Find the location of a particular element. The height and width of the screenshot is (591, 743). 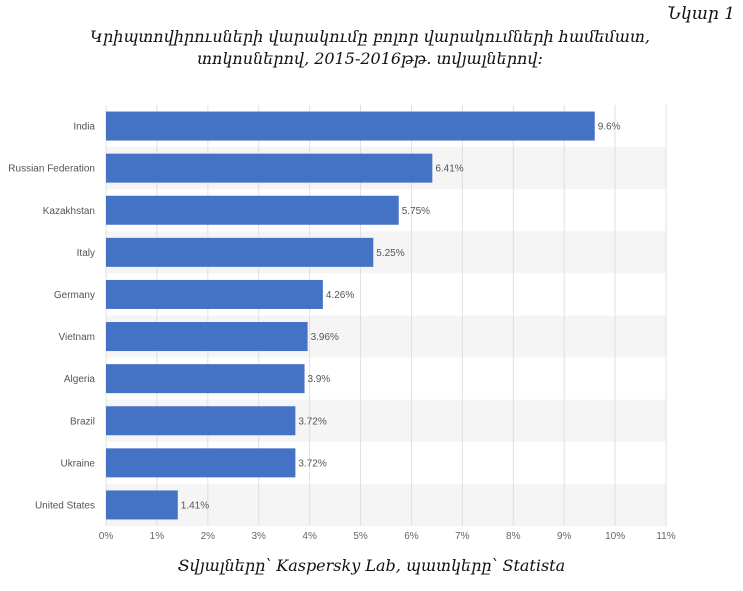

x-tick-label: 1% is located at coordinates (157, 536).